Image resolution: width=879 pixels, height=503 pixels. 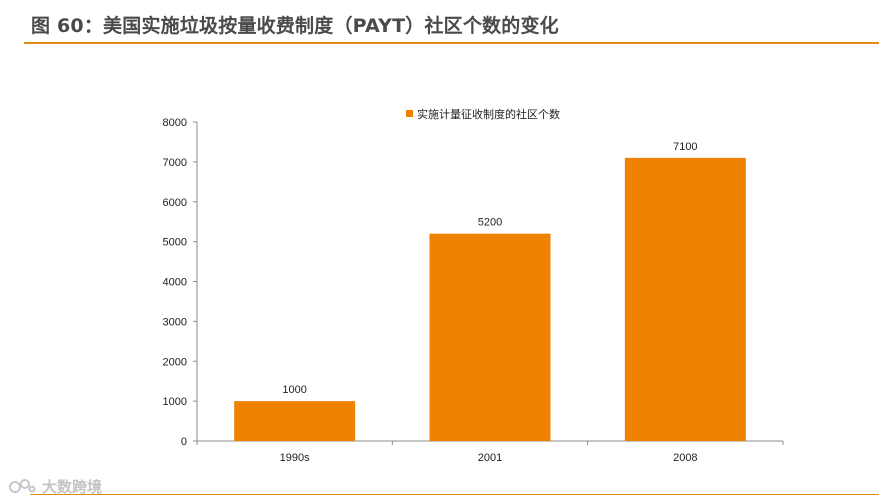 I want to click on y-tick-label: 3000, so click(x=175, y=322).